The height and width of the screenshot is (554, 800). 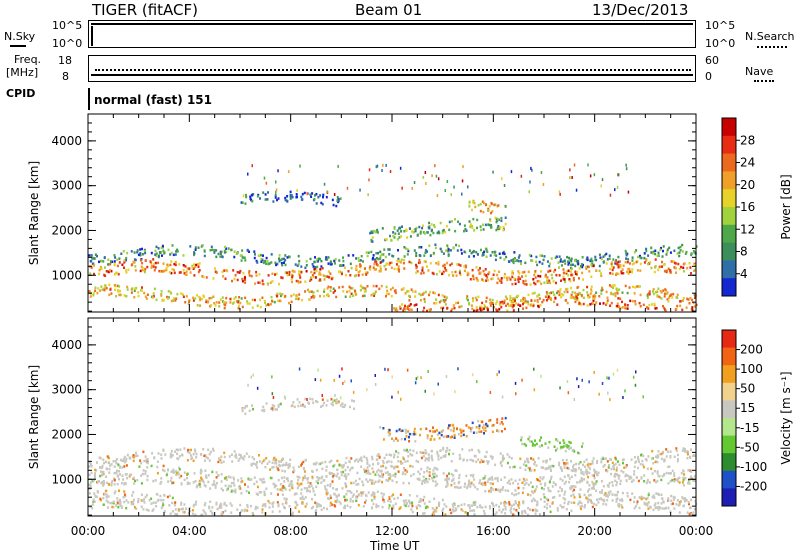 What do you see at coordinates (720, 43) in the screenshot?
I see `nsearch-tick-bottom: 10^0` at bounding box center [720, 43].